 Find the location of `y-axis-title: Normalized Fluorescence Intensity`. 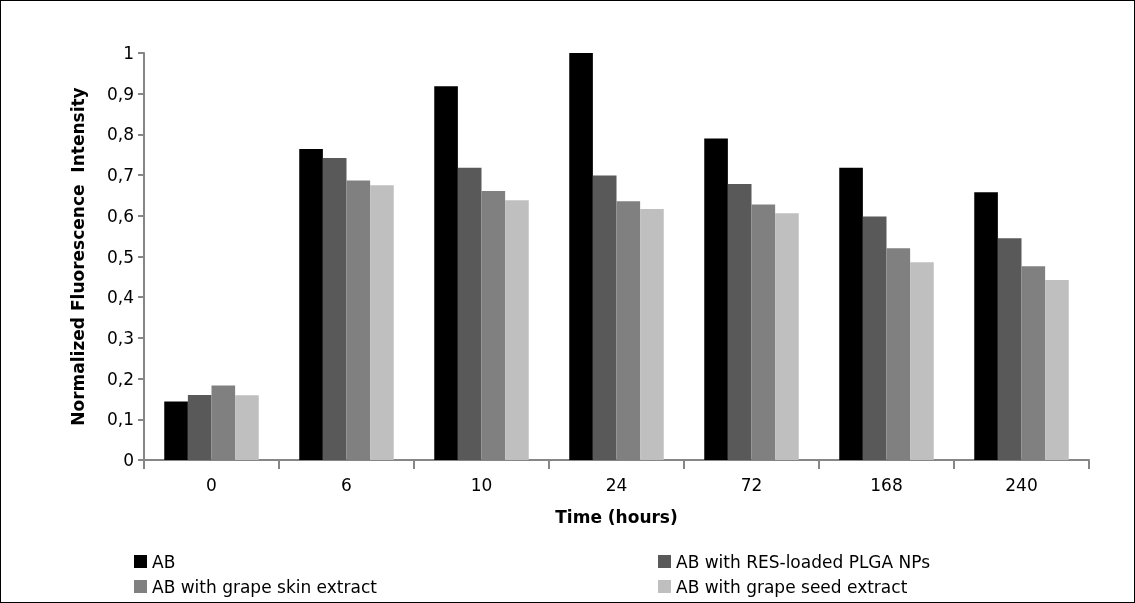

y-axis-title: Normalized Fluorescence Intensity is located at coordinates (77, 256).